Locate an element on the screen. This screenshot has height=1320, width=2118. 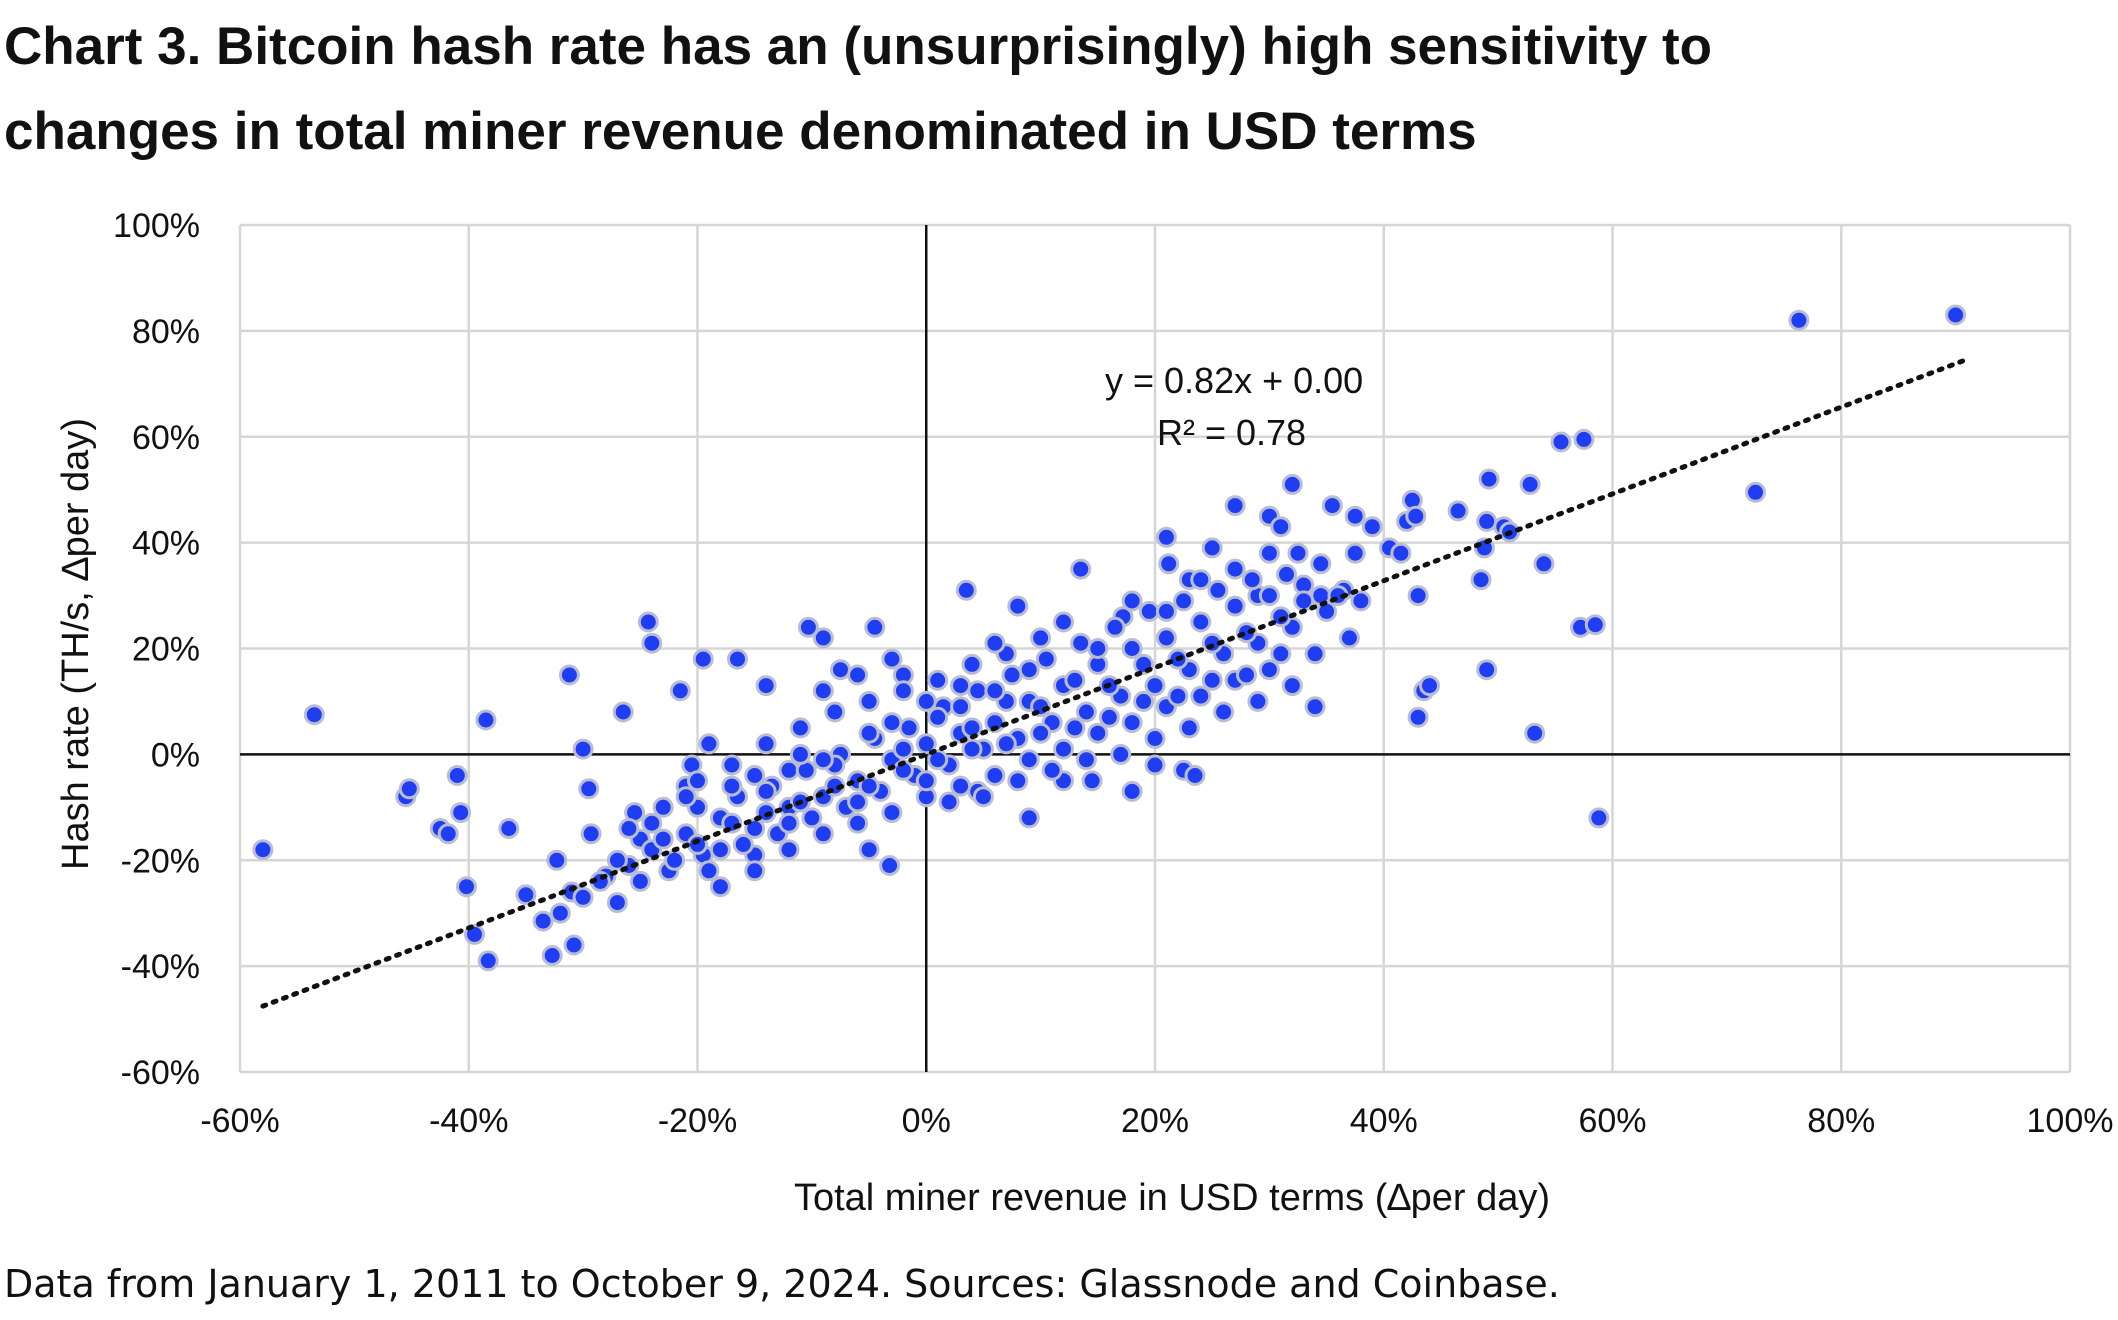
x-tick-labels: -60% -40% -20% 0% 20% 40% 60% 80% 100% is located at coordinates (1156, 1121).